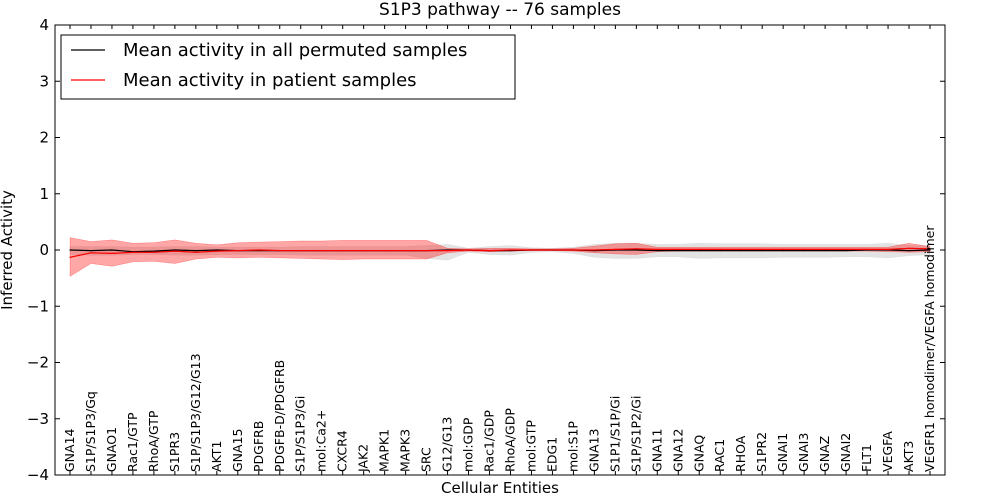 Image resolution: width=1000 pixels, height=500 pixels. What do you see at coordinates (44, 25) in the screenshot?
I see `y-tick-label: 4` at bounding box center [44, 25].